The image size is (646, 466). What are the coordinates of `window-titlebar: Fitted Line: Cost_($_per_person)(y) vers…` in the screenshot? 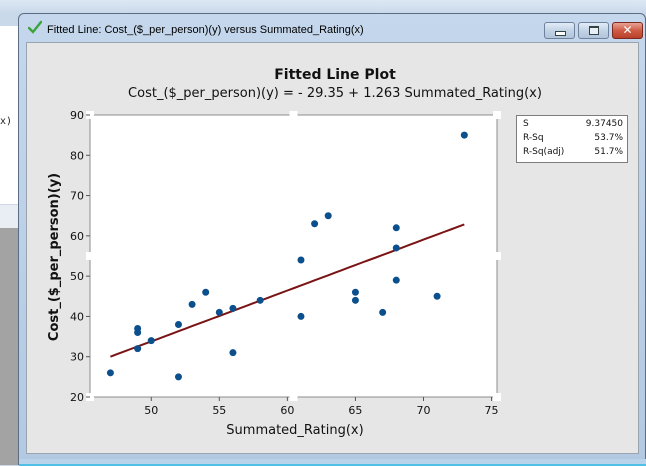 It's located at (332, 28).